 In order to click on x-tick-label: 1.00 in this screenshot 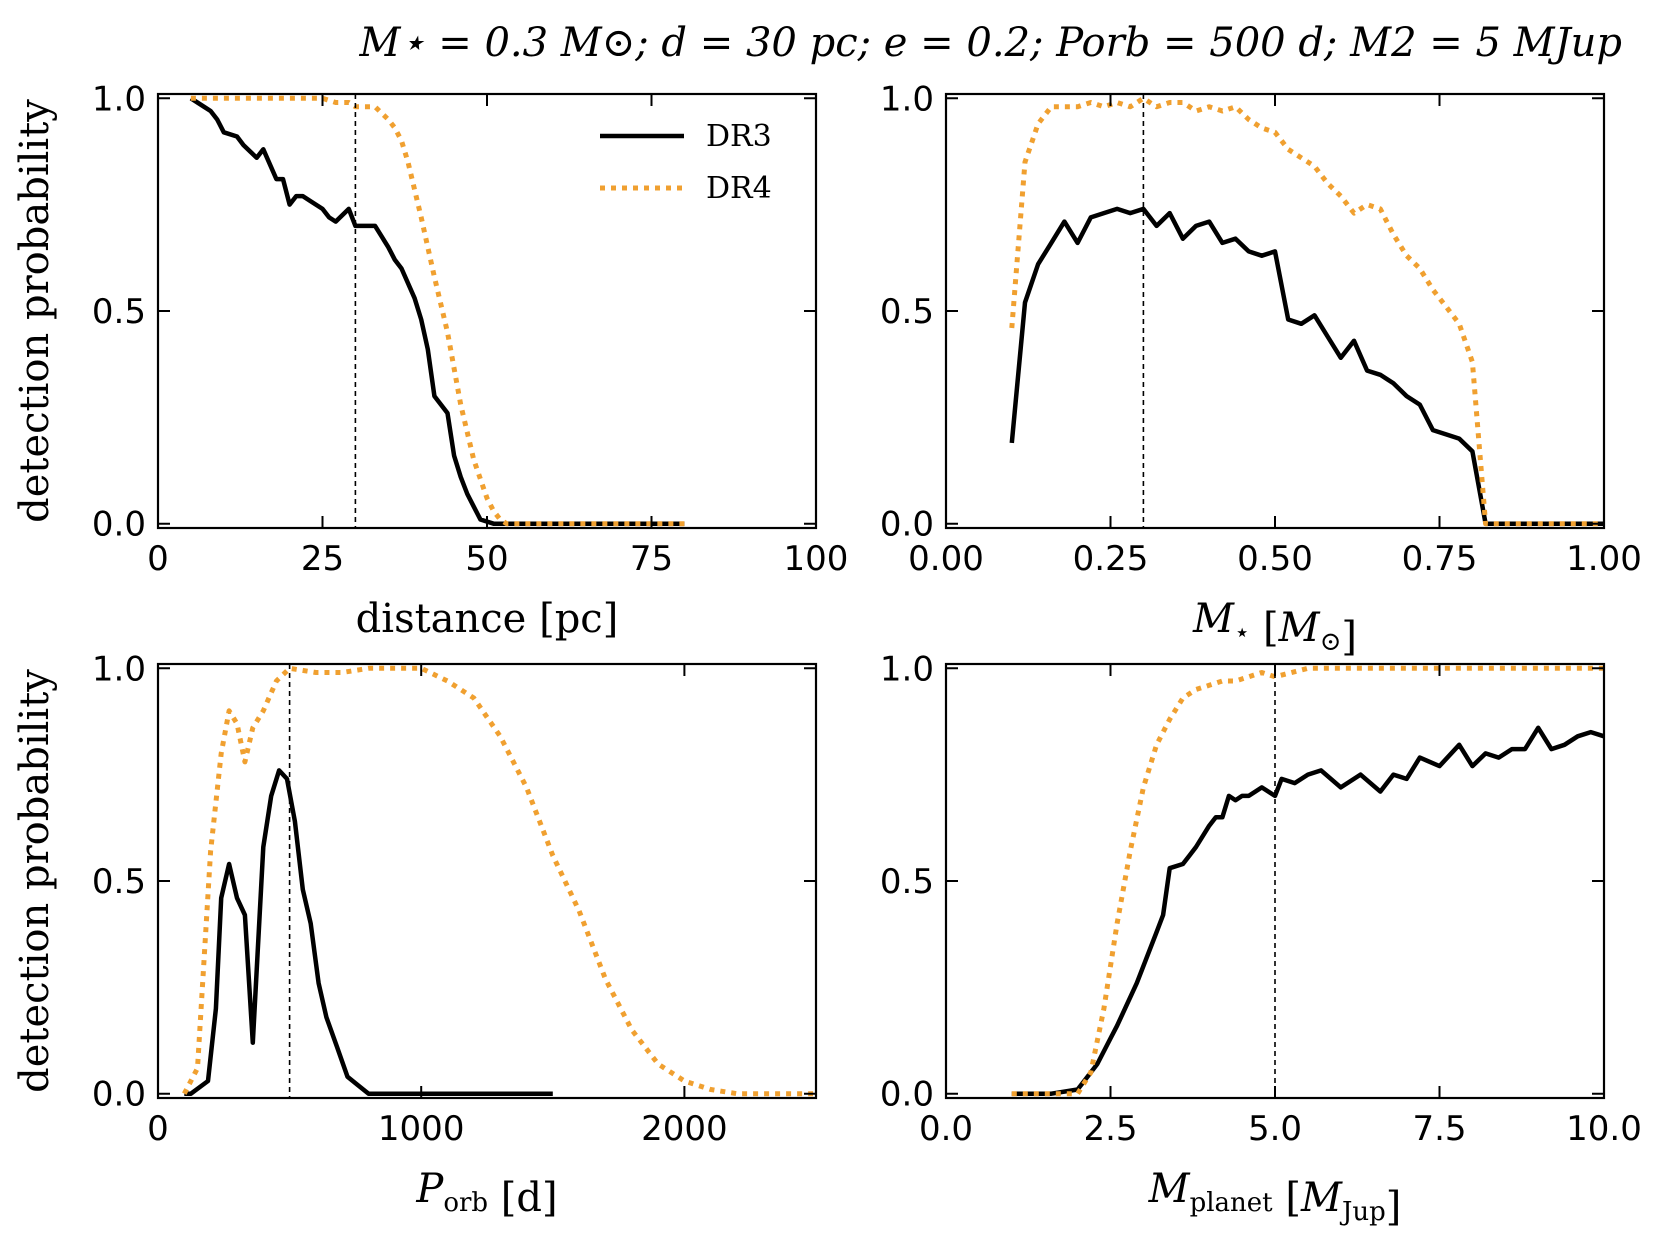, I will do `click(1604, 559)`.